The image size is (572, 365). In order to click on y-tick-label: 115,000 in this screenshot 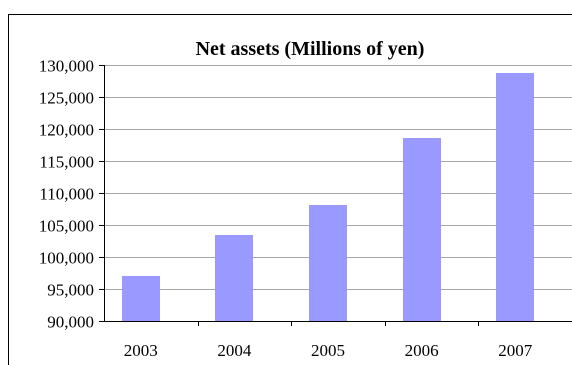, I will do `click(66, 162)`.